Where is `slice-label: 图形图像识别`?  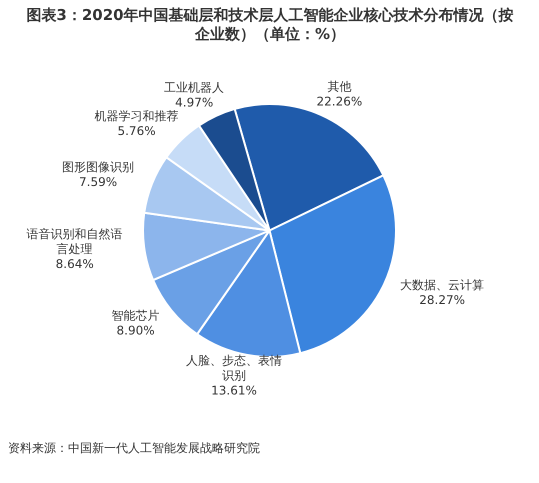
slice-label: 图形图像识别 is located at coordinates (98, 167).